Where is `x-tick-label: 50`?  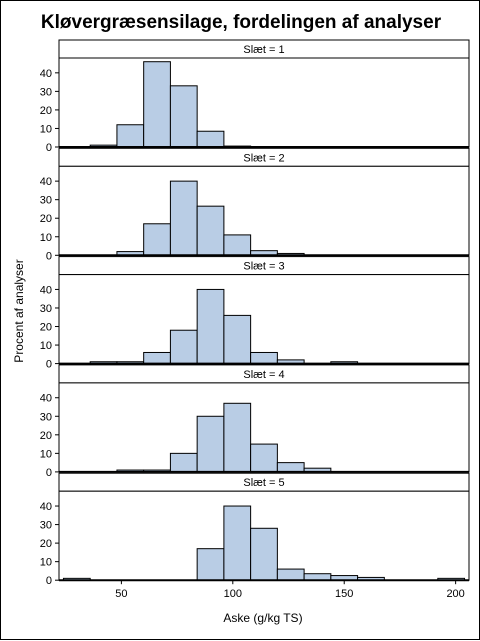 x-tick-label: 50 is located at coordinates (121, 594).